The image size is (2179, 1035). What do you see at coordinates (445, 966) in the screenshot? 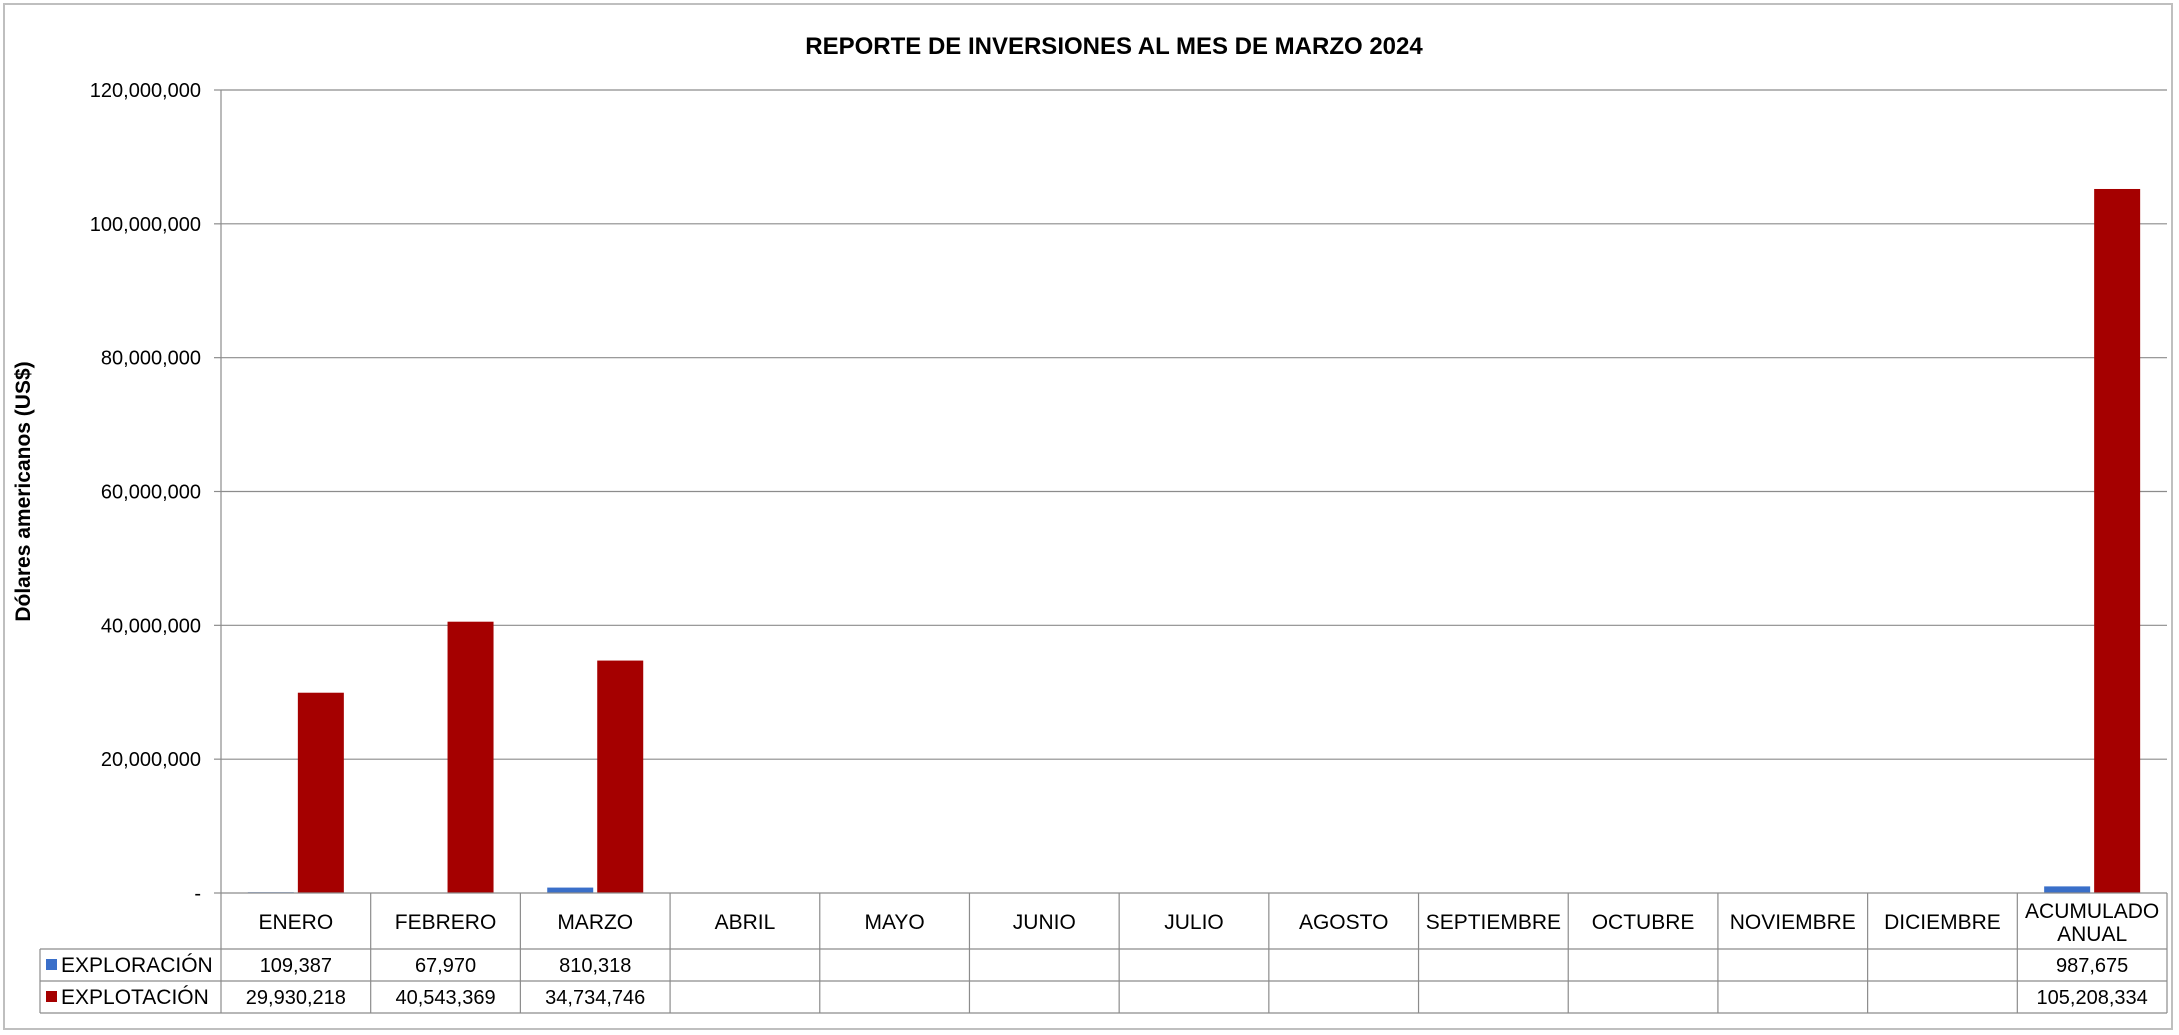
I see `data-table-value: 67,970` at bounding box center [445, 966].